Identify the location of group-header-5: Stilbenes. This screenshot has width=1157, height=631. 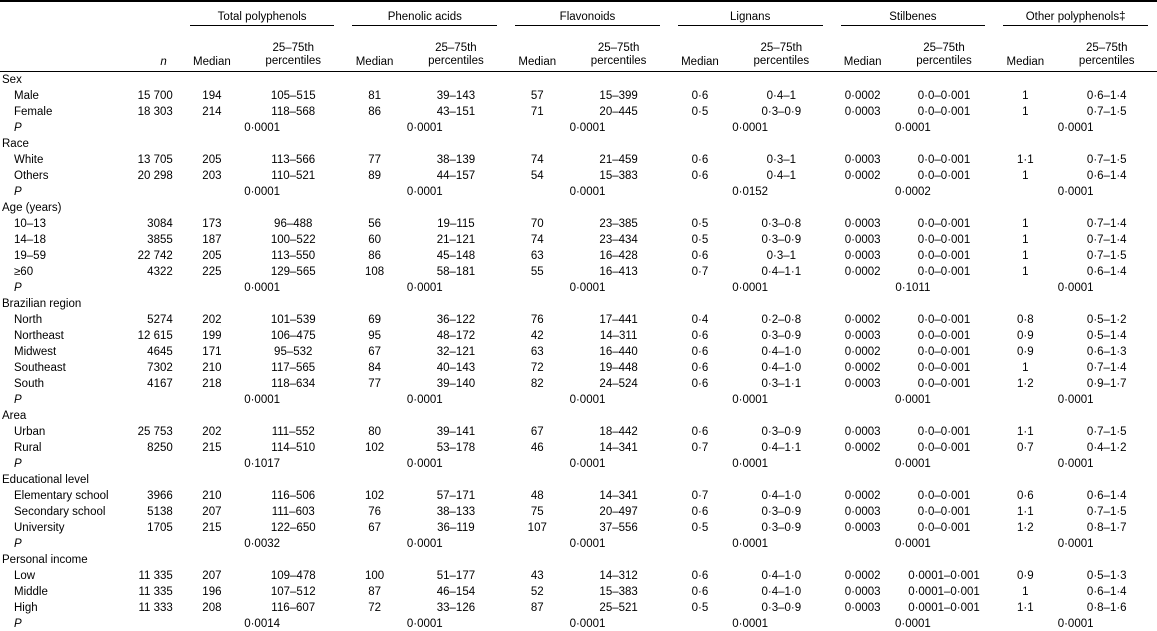
(913, 13).